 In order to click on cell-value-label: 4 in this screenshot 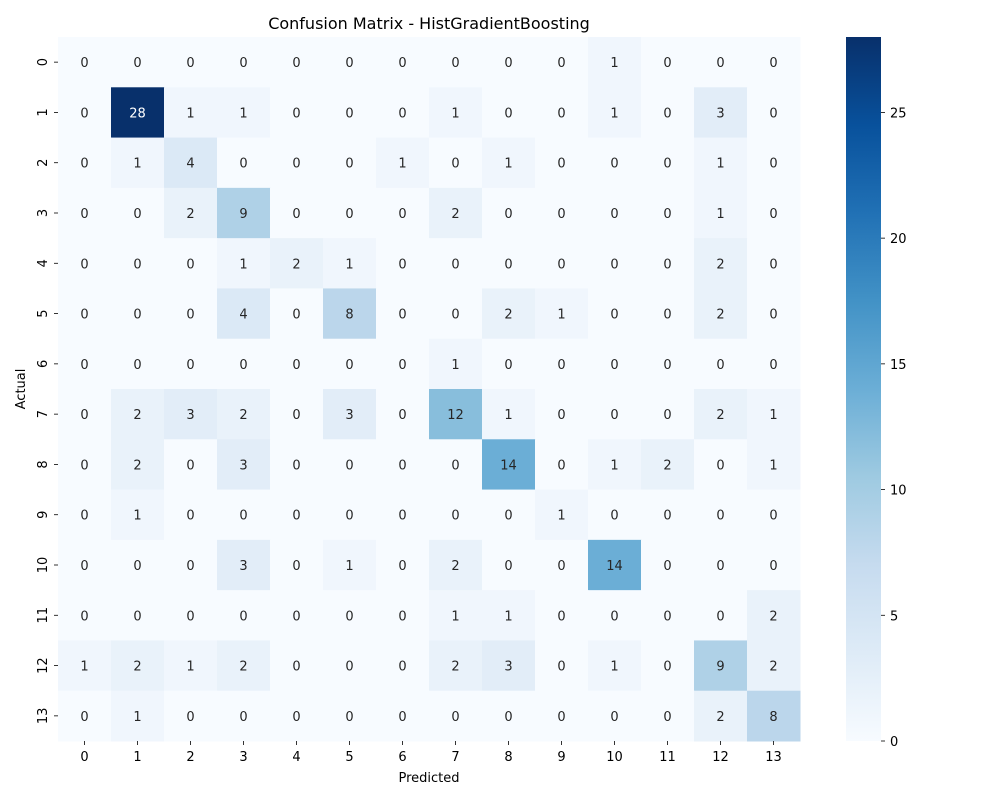, I will do `click(243, 315)`.